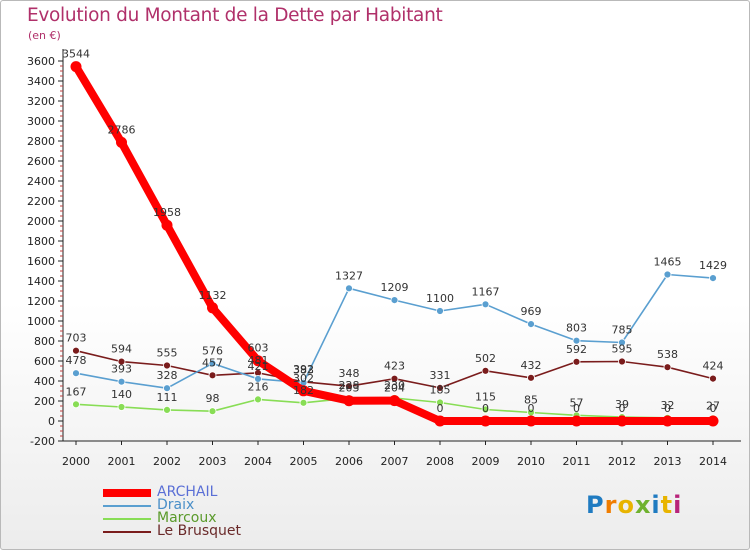 Image resolution: width=750 pixels, height=550 pixels. Describe the element at coordinates (440, 298) in the screenshot. I see `data-label-draix: 1100` at that location.